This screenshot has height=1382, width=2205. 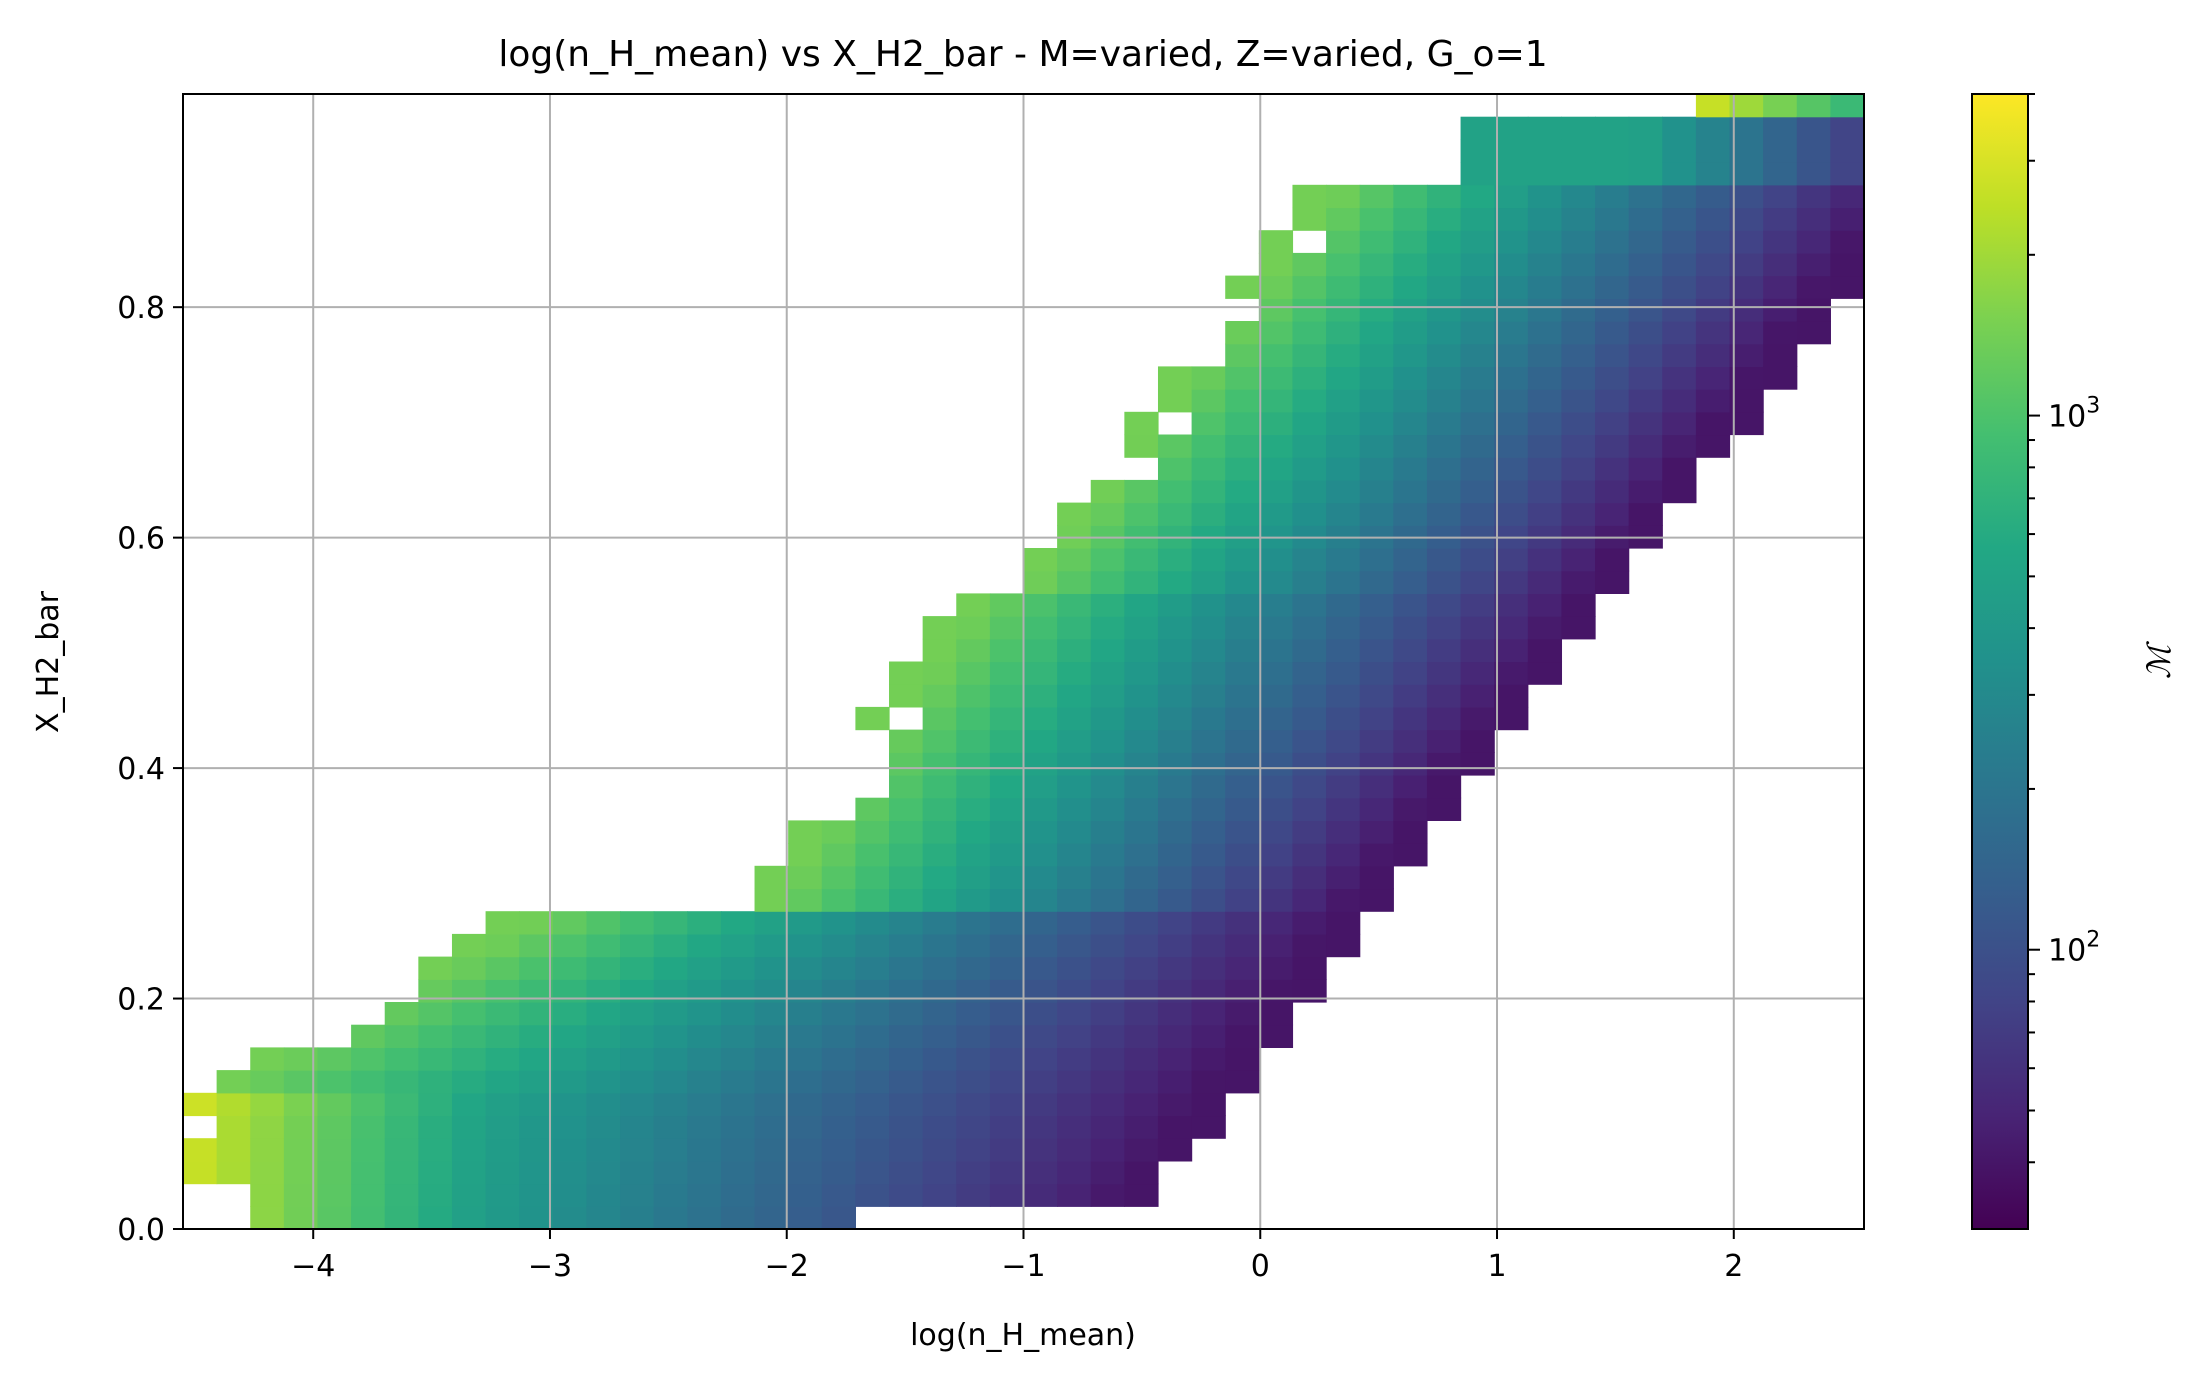 I want to click on x-tick-label: −2, so click(x=787, y=1266).